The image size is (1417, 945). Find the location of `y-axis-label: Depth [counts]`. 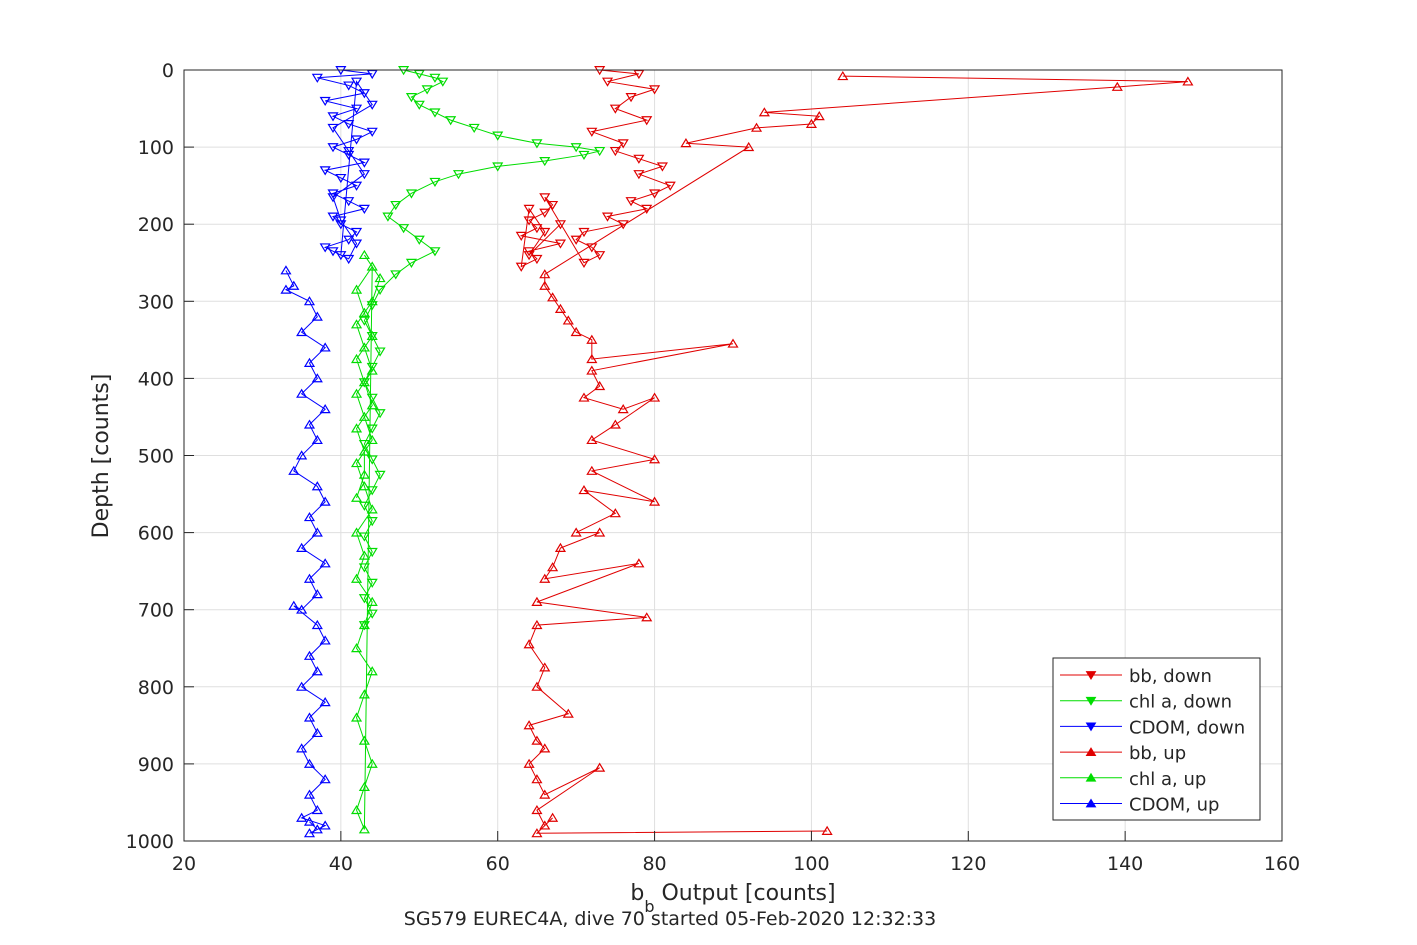

y-axis-label: Depth [counts] is located at coordinates (101, 456).